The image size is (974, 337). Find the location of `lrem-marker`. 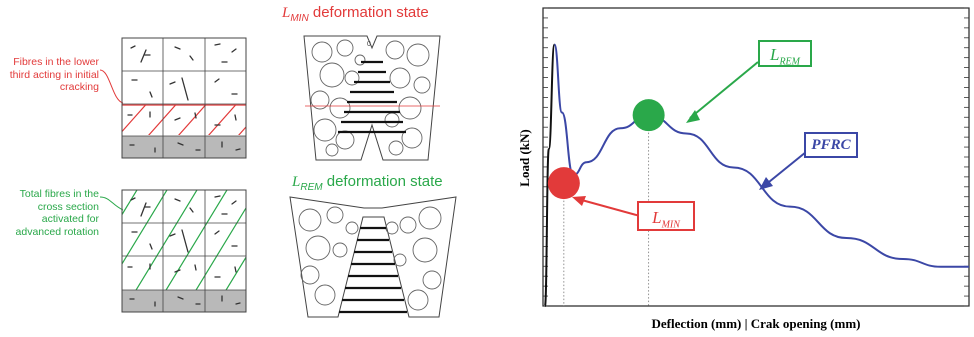

lrem-marker is located at coordinates (649, 115).